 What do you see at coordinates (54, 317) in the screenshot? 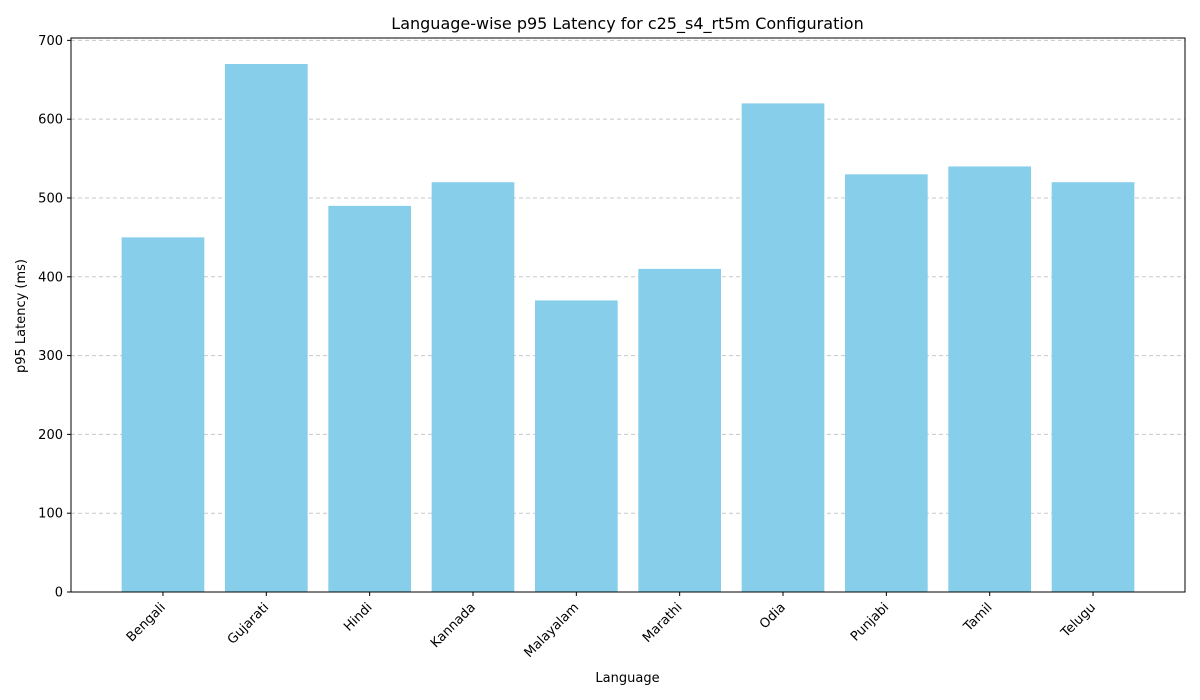
I see `y-ticks: 0 100 200 300 400 500 600 700` at bounding box center [54, 317].